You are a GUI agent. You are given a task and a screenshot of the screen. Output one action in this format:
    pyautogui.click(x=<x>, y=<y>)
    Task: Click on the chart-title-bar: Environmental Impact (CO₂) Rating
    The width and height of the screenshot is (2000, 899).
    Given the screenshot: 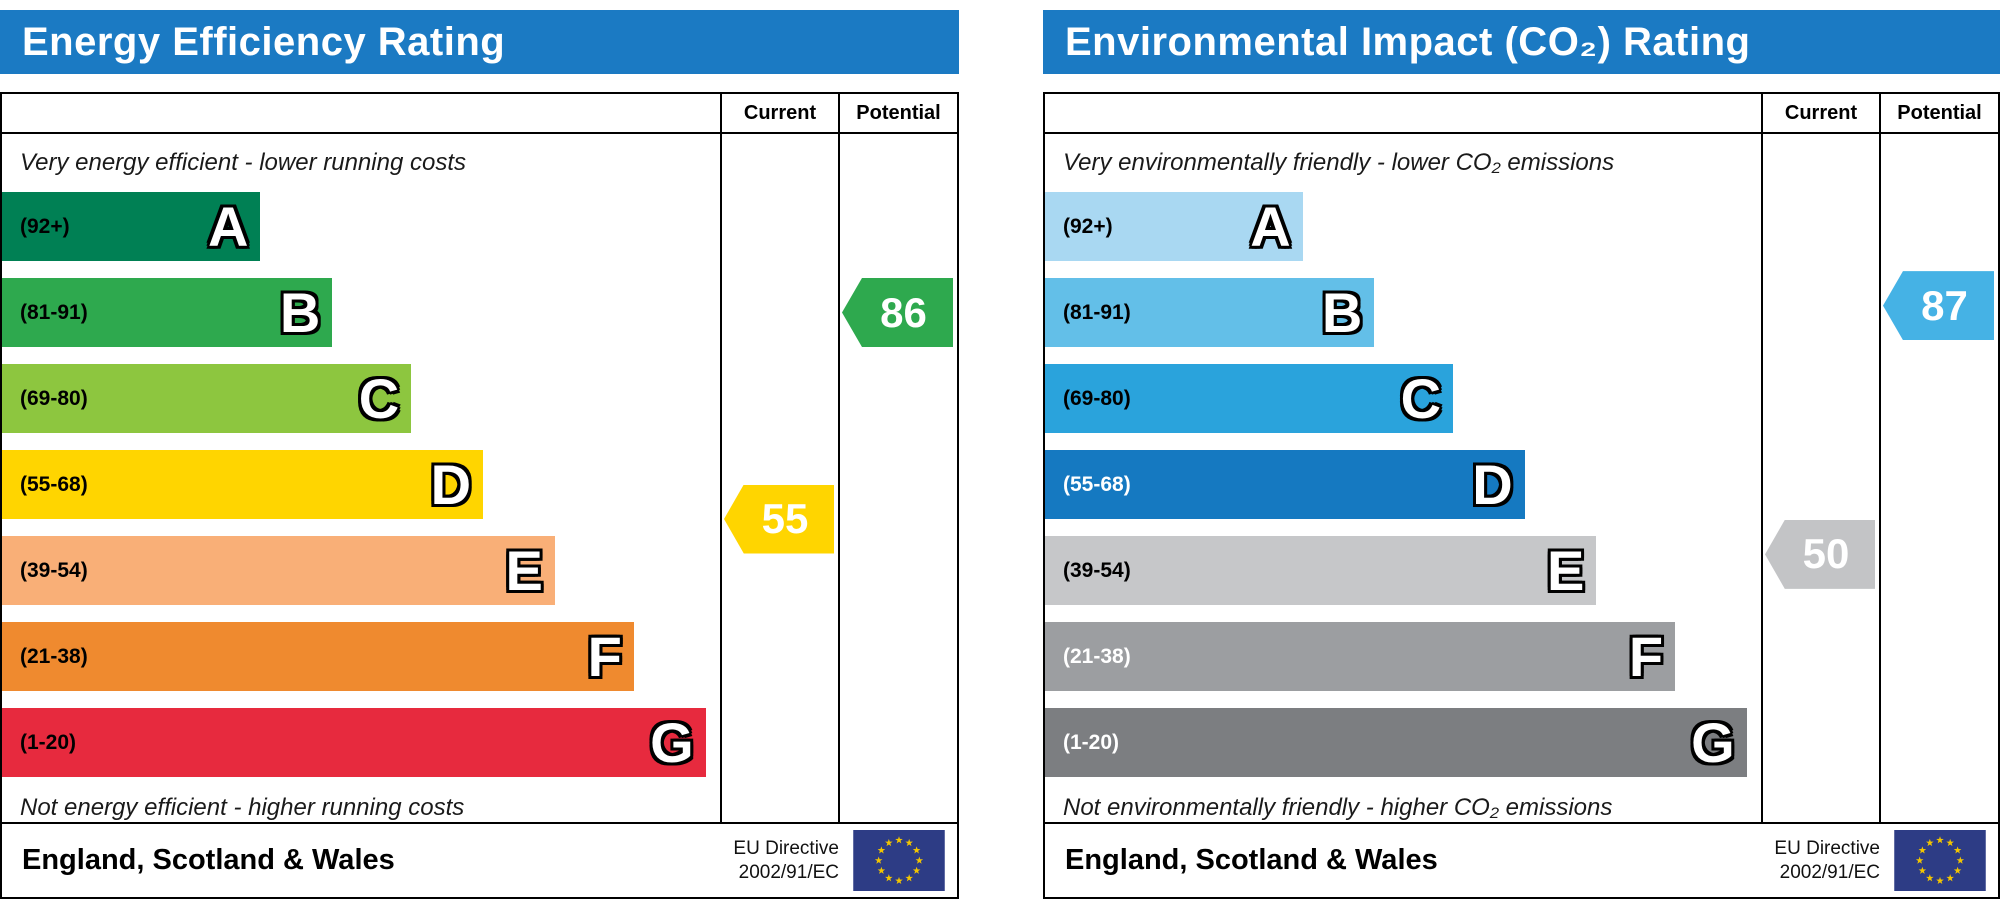 What is the action you would take?
    pyautogui.click(x=1521, y=42)
    